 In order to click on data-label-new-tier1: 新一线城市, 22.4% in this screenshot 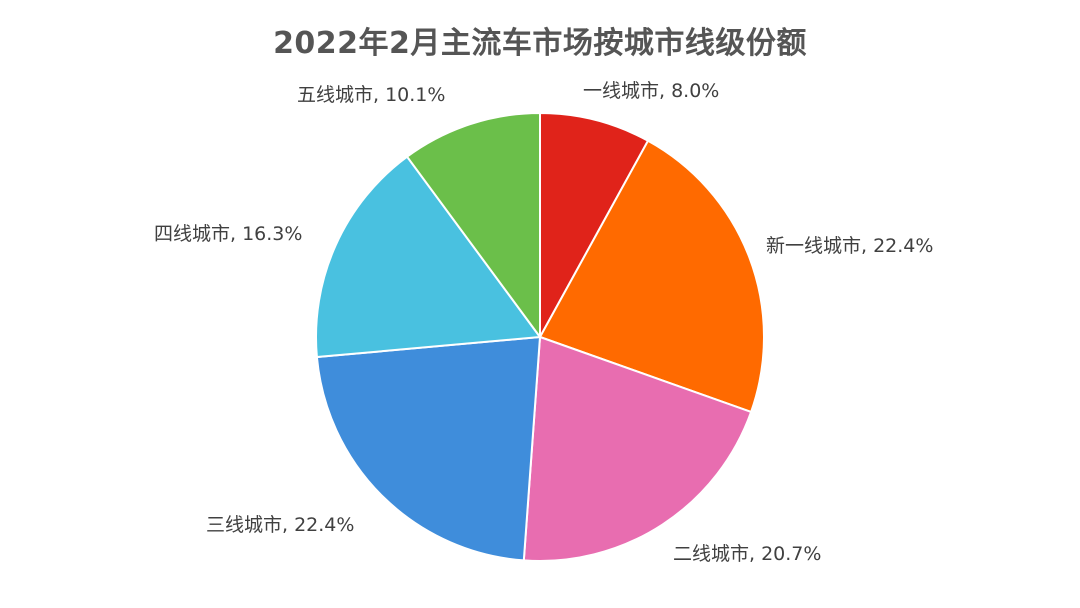, I will do `click(849, 246)`.